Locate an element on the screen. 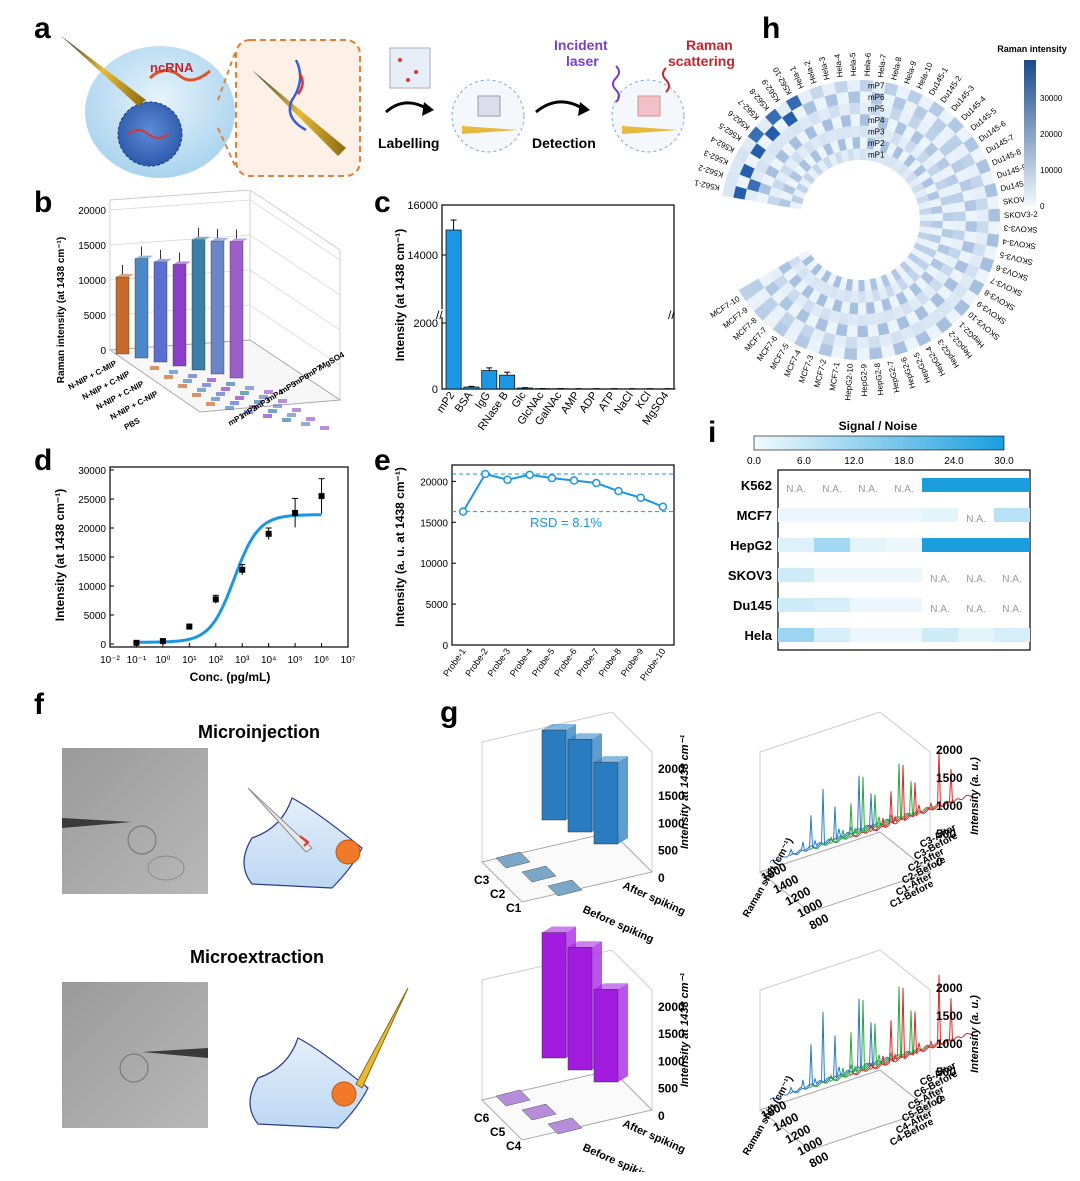 The width and height of the screenshot is (1080, 1181). e-ytick: 15000 is located at coordinates (434, 523).